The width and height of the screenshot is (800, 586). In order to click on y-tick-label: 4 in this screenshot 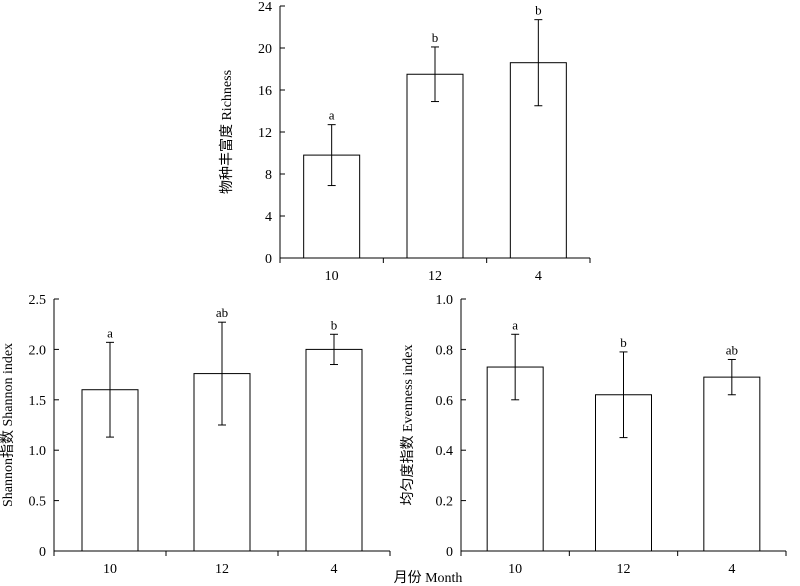, I will do `click(268, 217)`.